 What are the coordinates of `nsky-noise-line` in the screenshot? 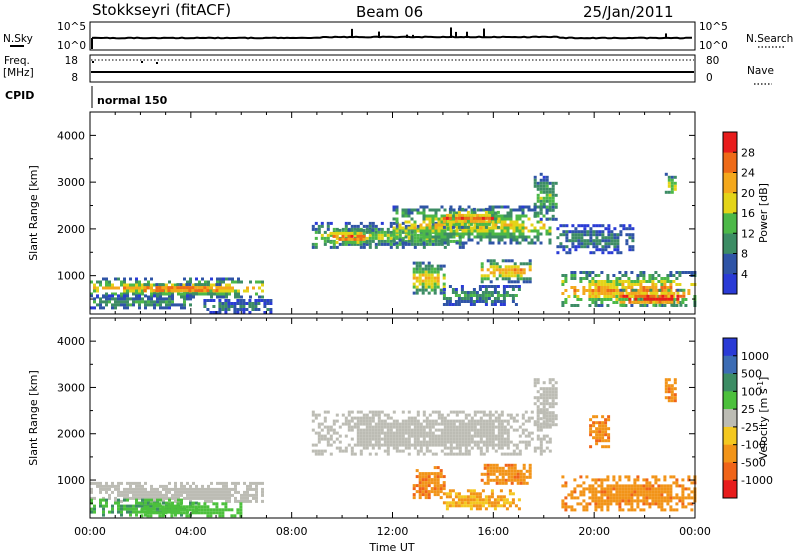 It's located at (392, 37).